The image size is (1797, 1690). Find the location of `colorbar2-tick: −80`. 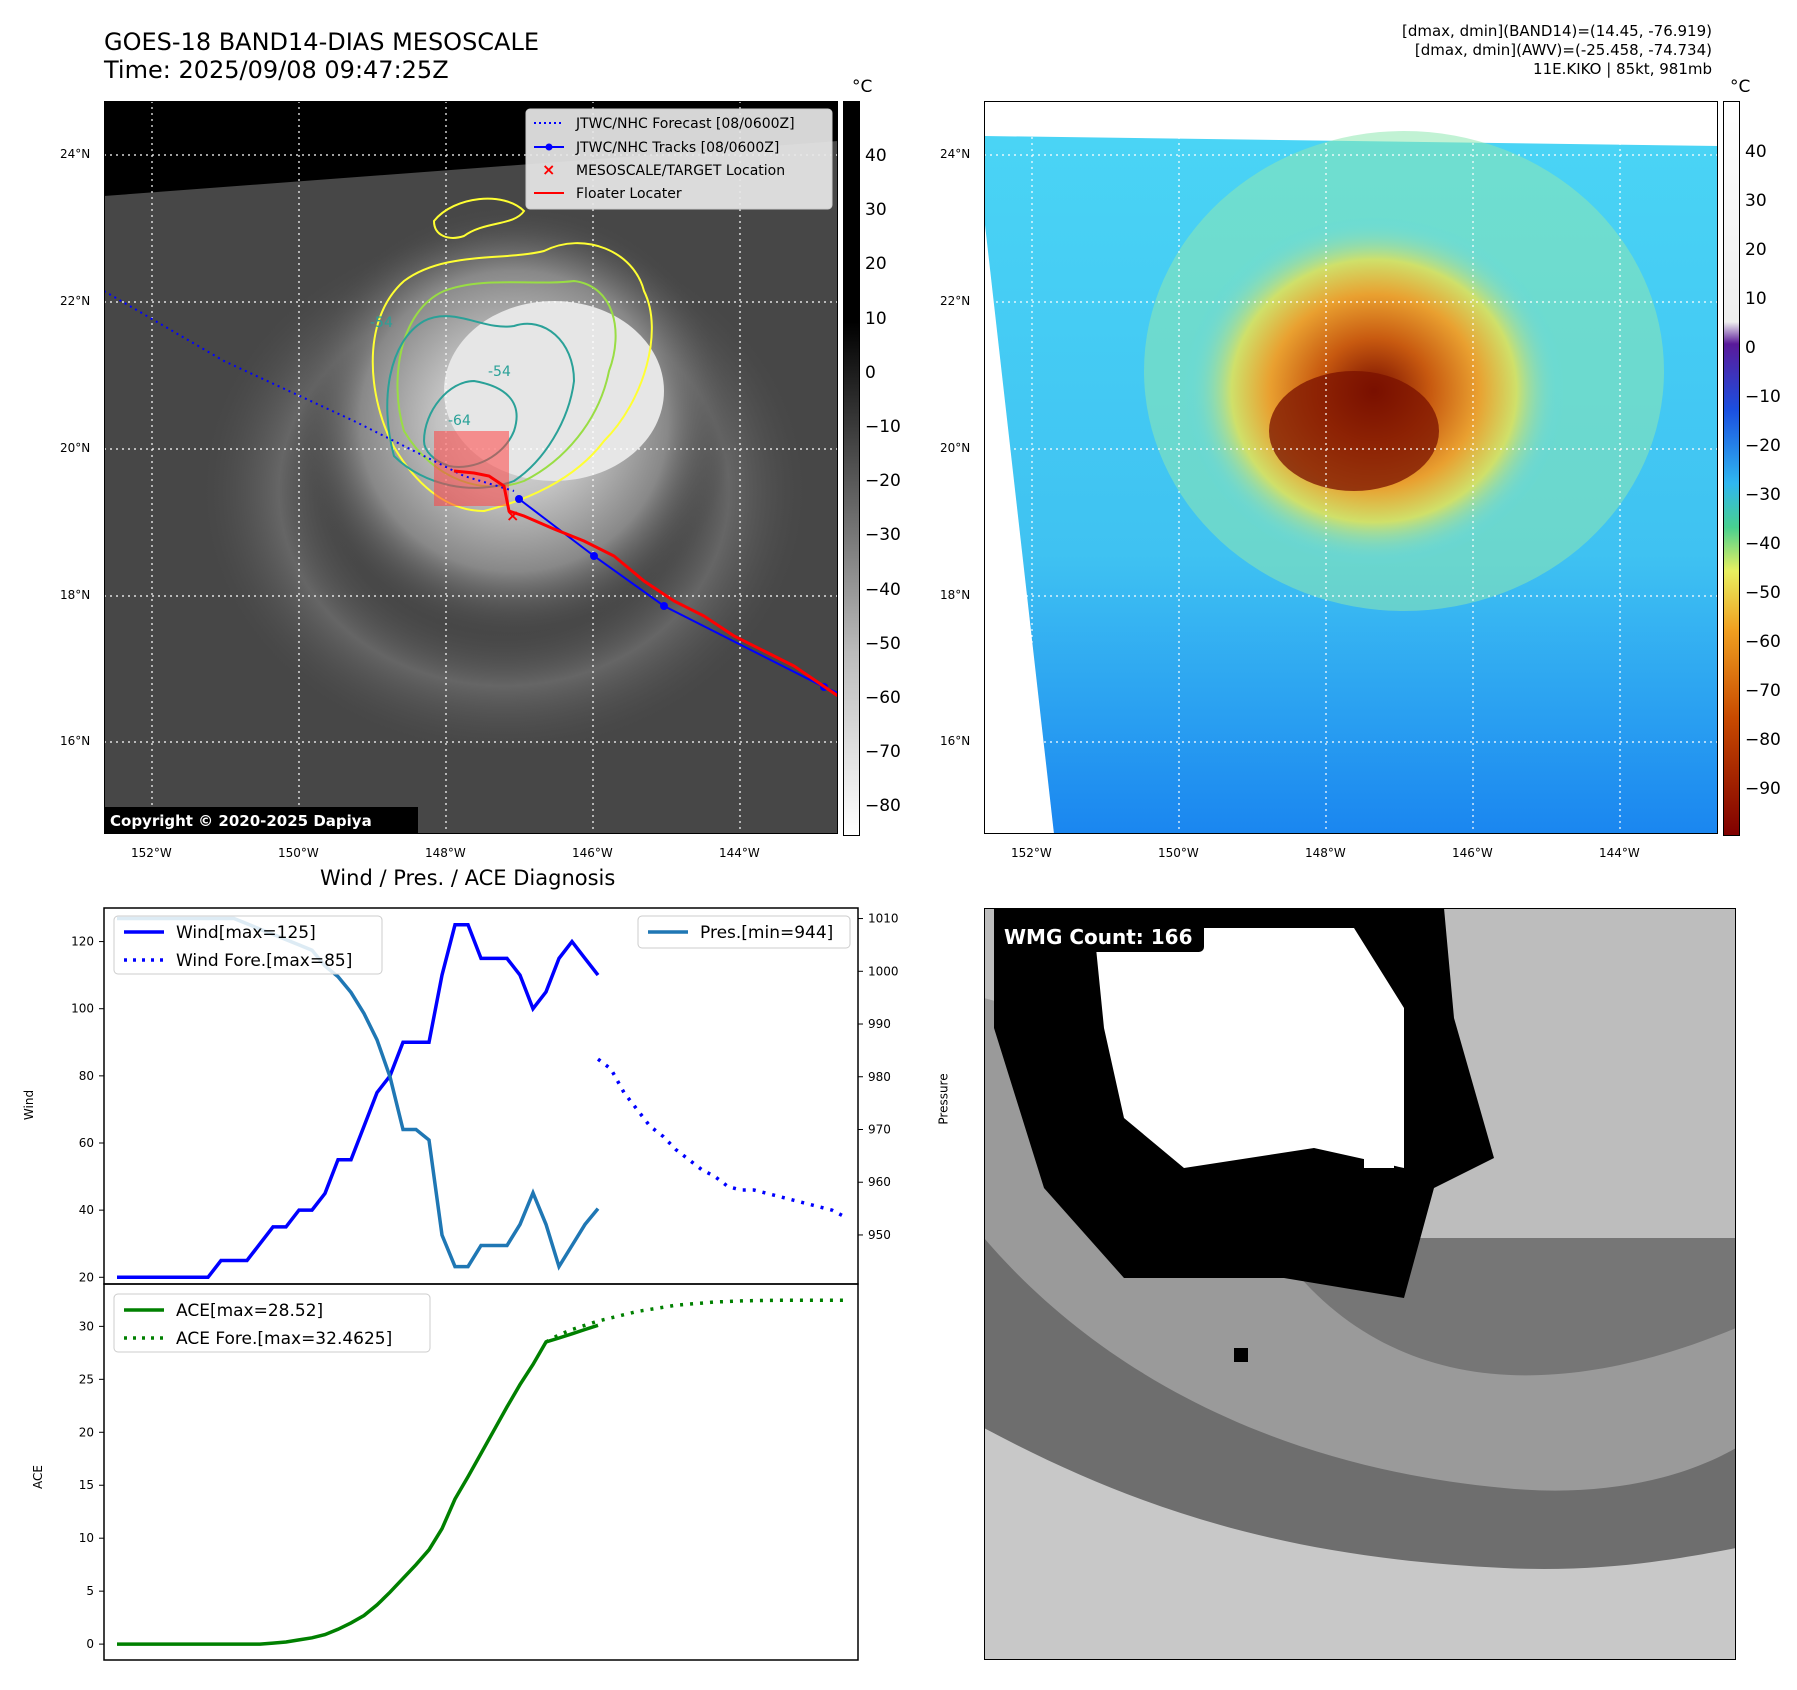

colorbar2-tick: −80 is located at coordinates (1763, 740).